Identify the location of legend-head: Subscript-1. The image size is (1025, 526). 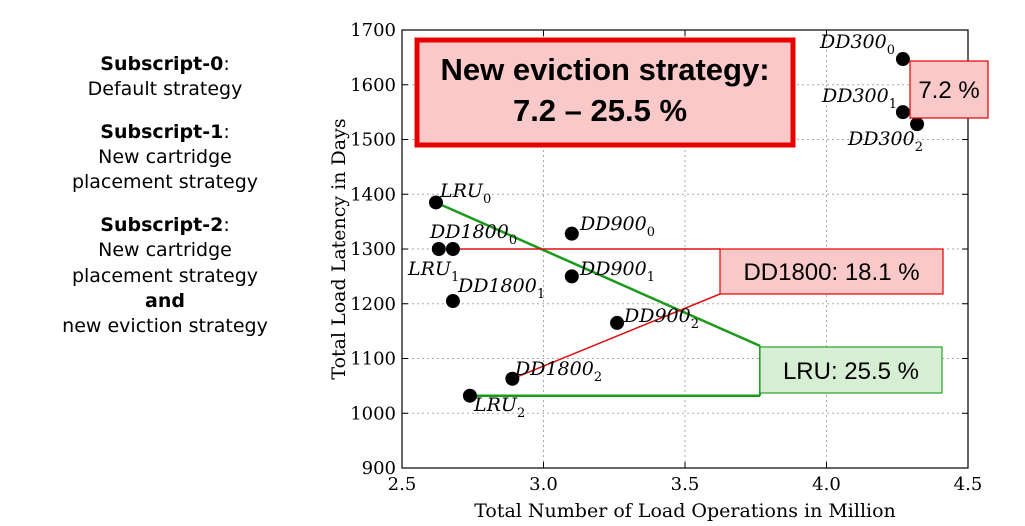
(162, 132).